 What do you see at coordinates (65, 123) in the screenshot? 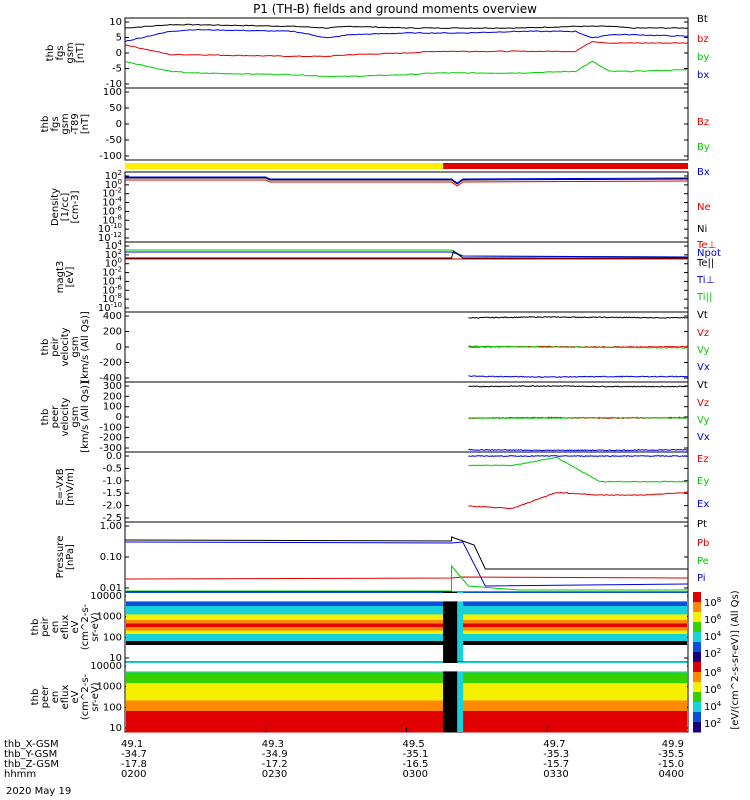
I see `ylabel-line: gsm` at bounding box center [65, 123].